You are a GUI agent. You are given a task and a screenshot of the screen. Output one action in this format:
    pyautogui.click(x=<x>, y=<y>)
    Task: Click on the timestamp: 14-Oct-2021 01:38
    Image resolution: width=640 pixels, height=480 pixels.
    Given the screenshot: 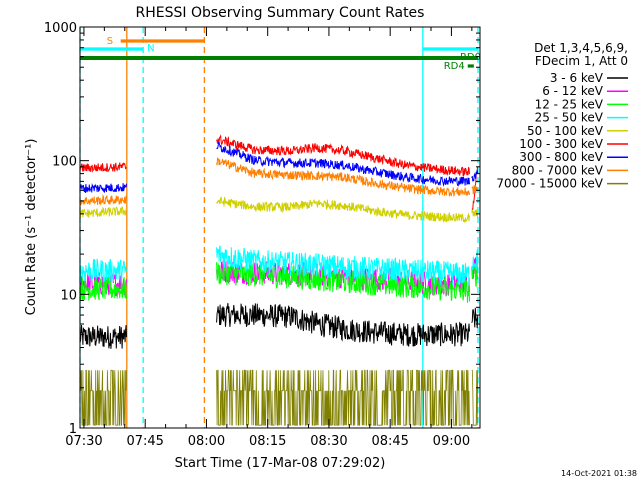 What is the action you would take?
    pyautogui.click(x=599, y=473)
    